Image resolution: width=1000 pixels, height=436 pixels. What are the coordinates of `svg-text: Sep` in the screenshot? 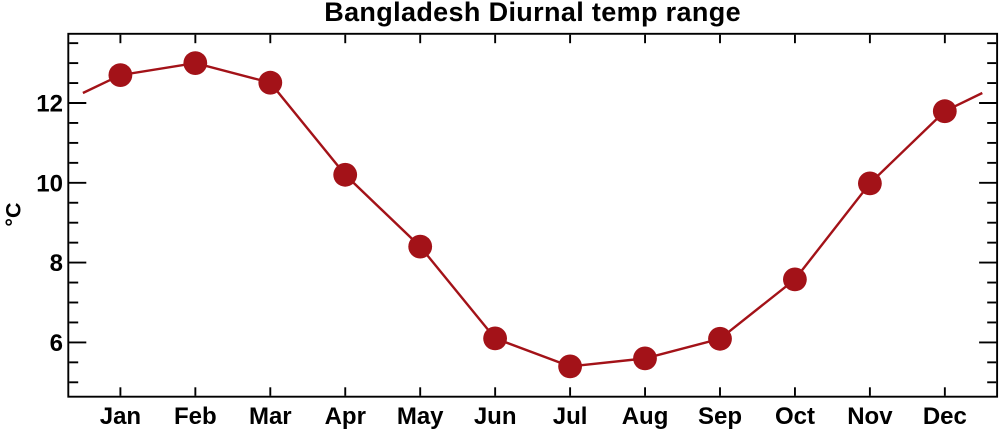 It's located at (720, 416).